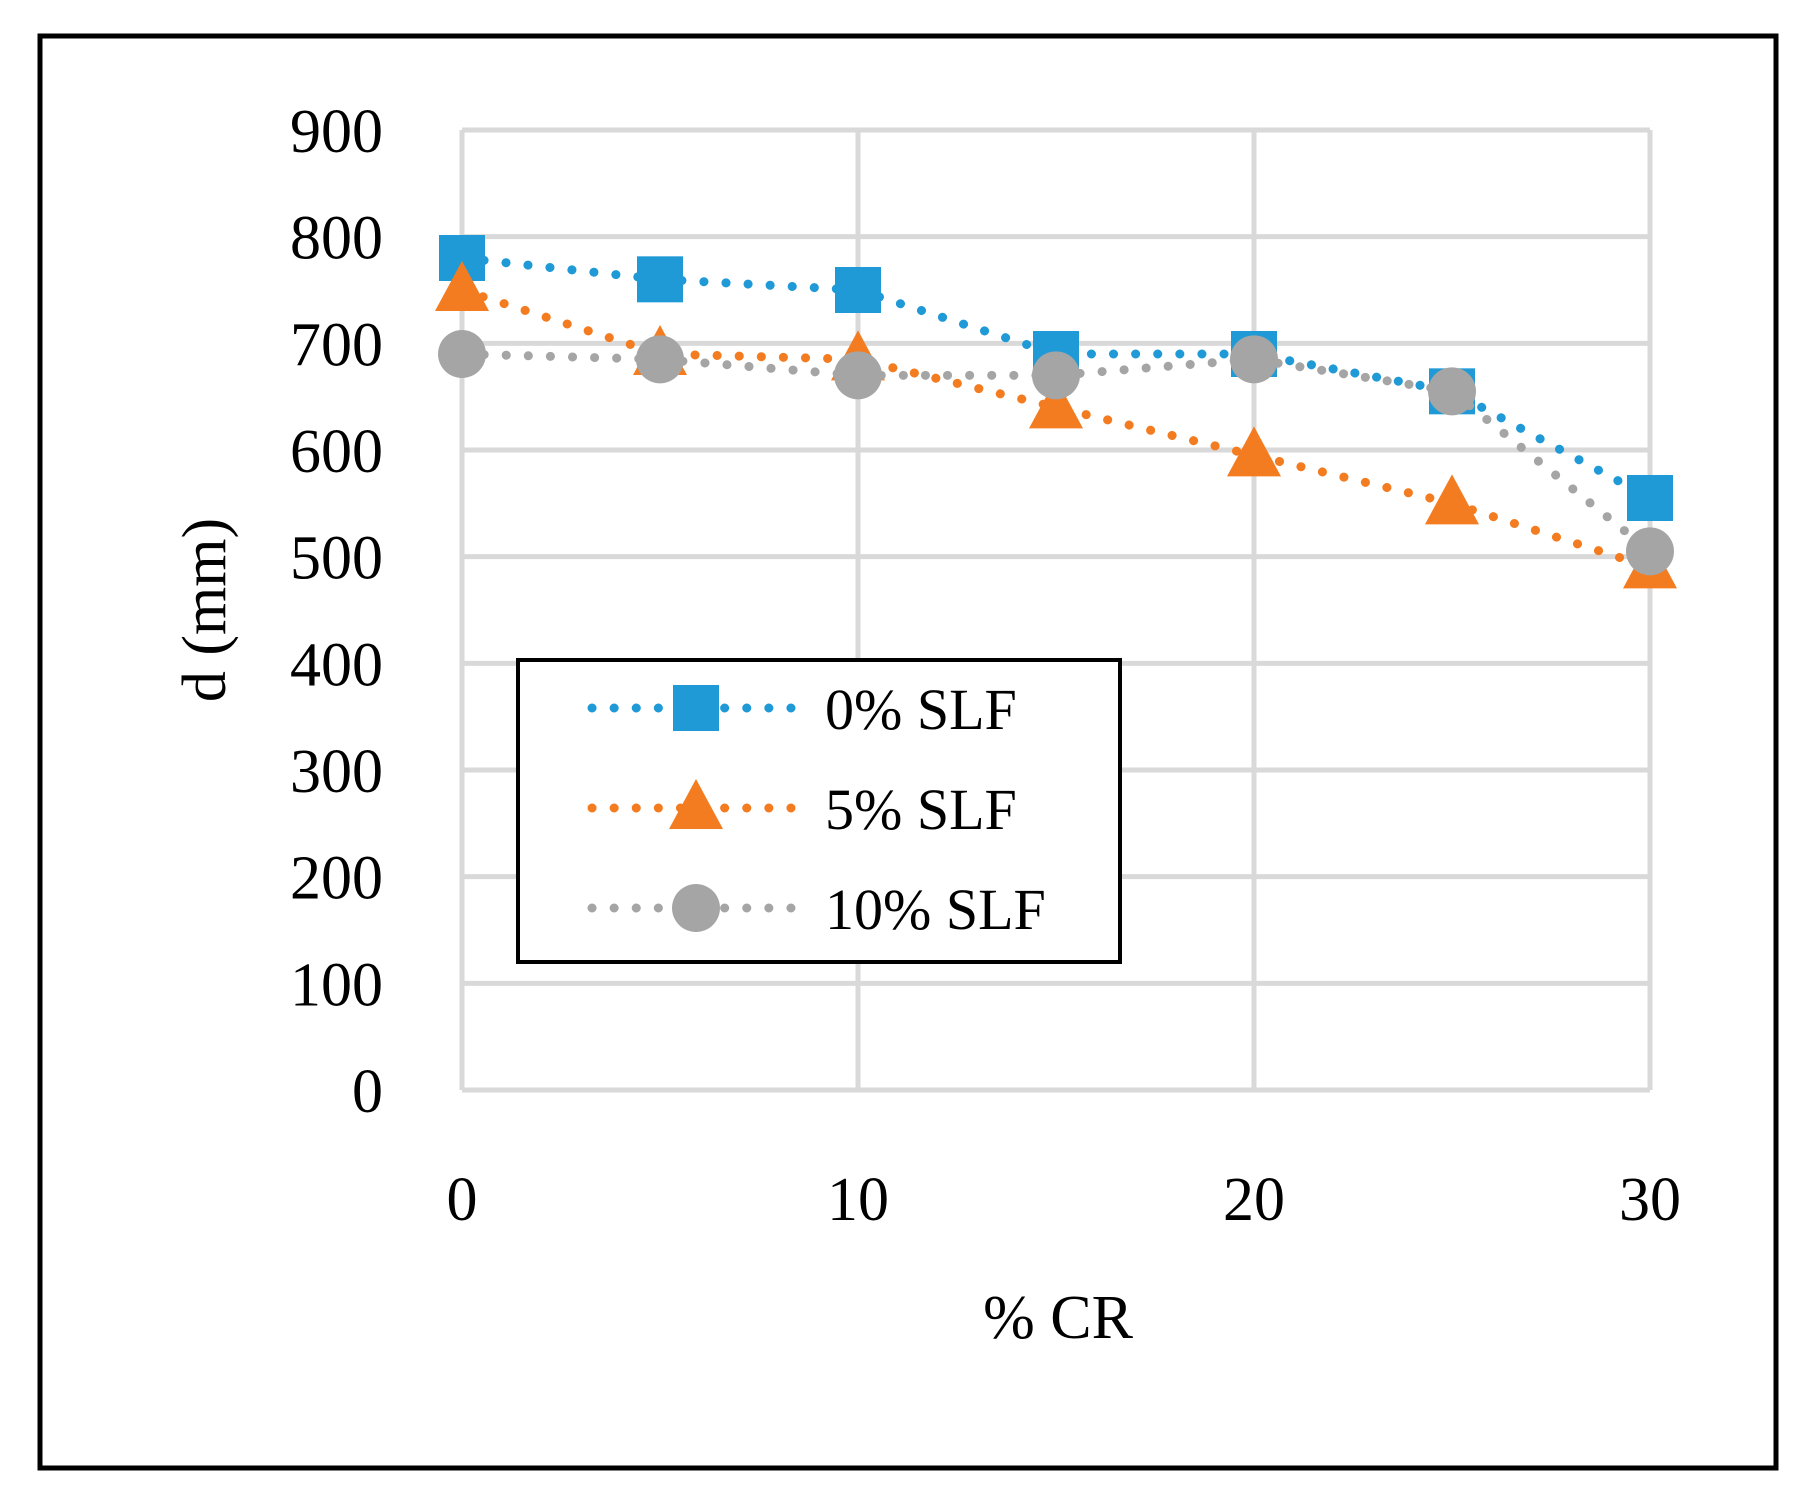  Describe the element at coordinates (336, 132) in the screenshot. I see `y-tick-label: 900` at that location.